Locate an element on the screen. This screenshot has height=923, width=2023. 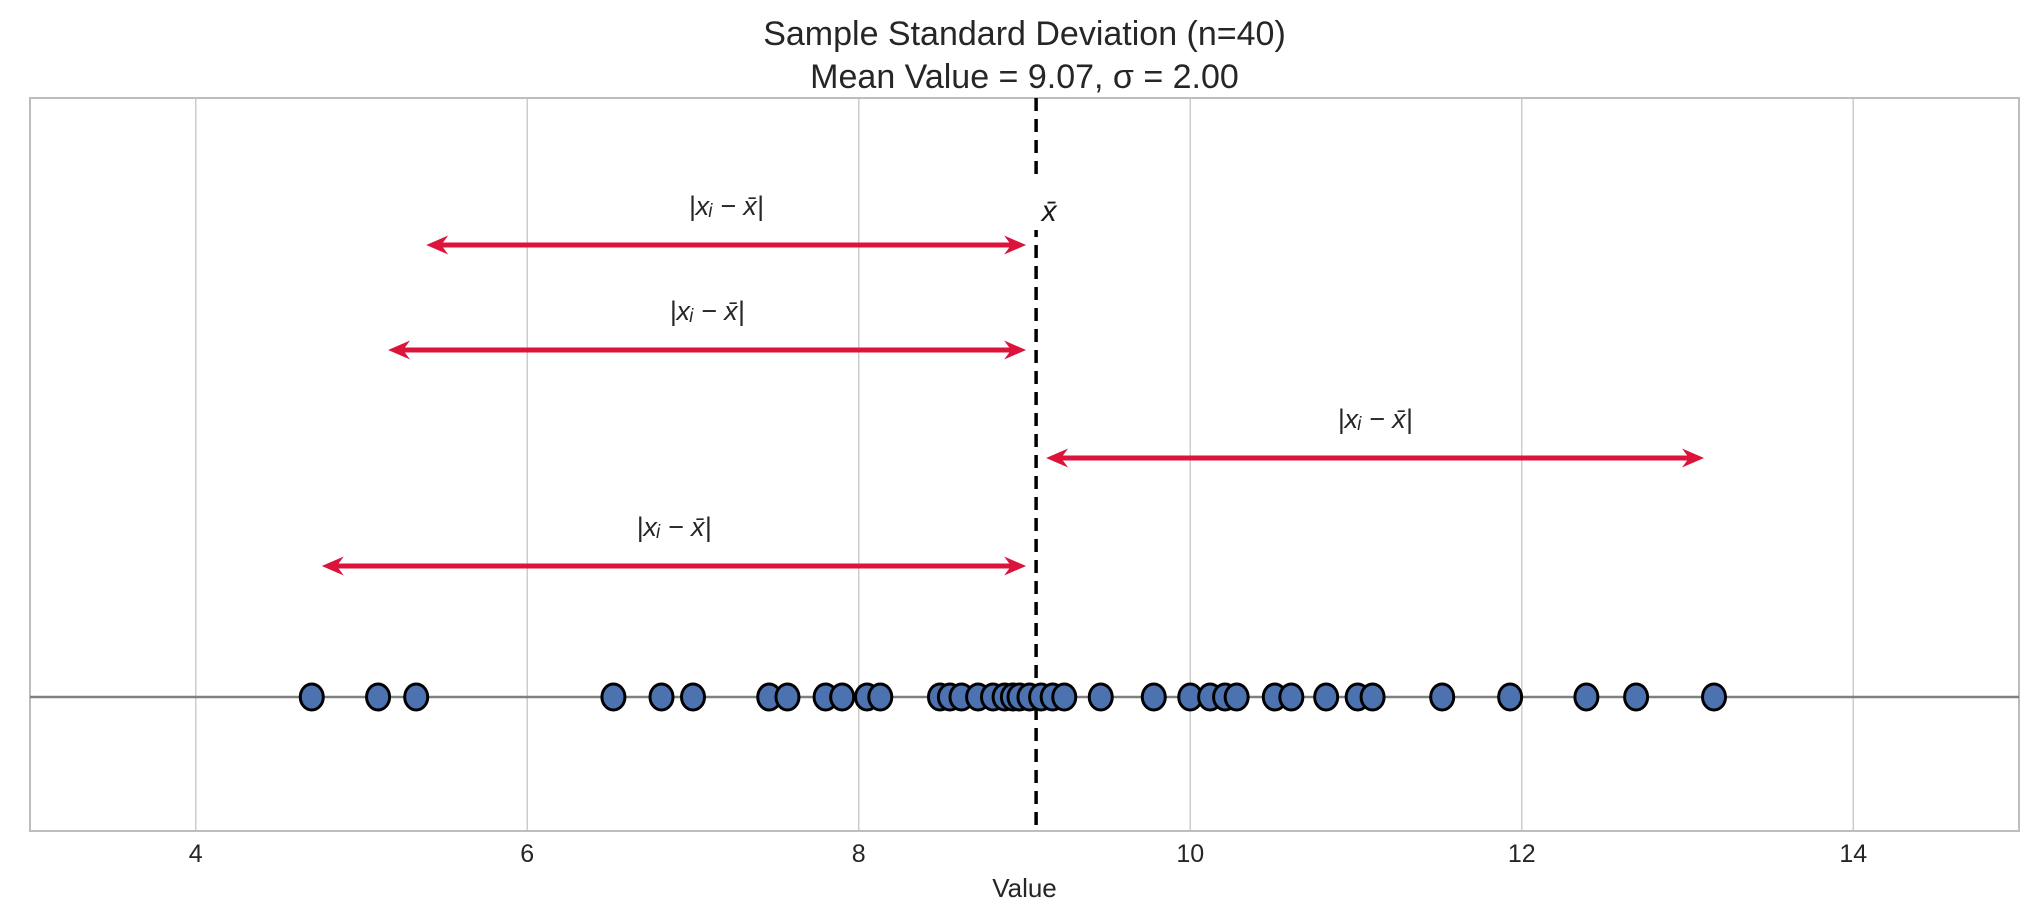
deviation-arrow-1: |xᵢ − x̄| is located at coordinates (726, 223).